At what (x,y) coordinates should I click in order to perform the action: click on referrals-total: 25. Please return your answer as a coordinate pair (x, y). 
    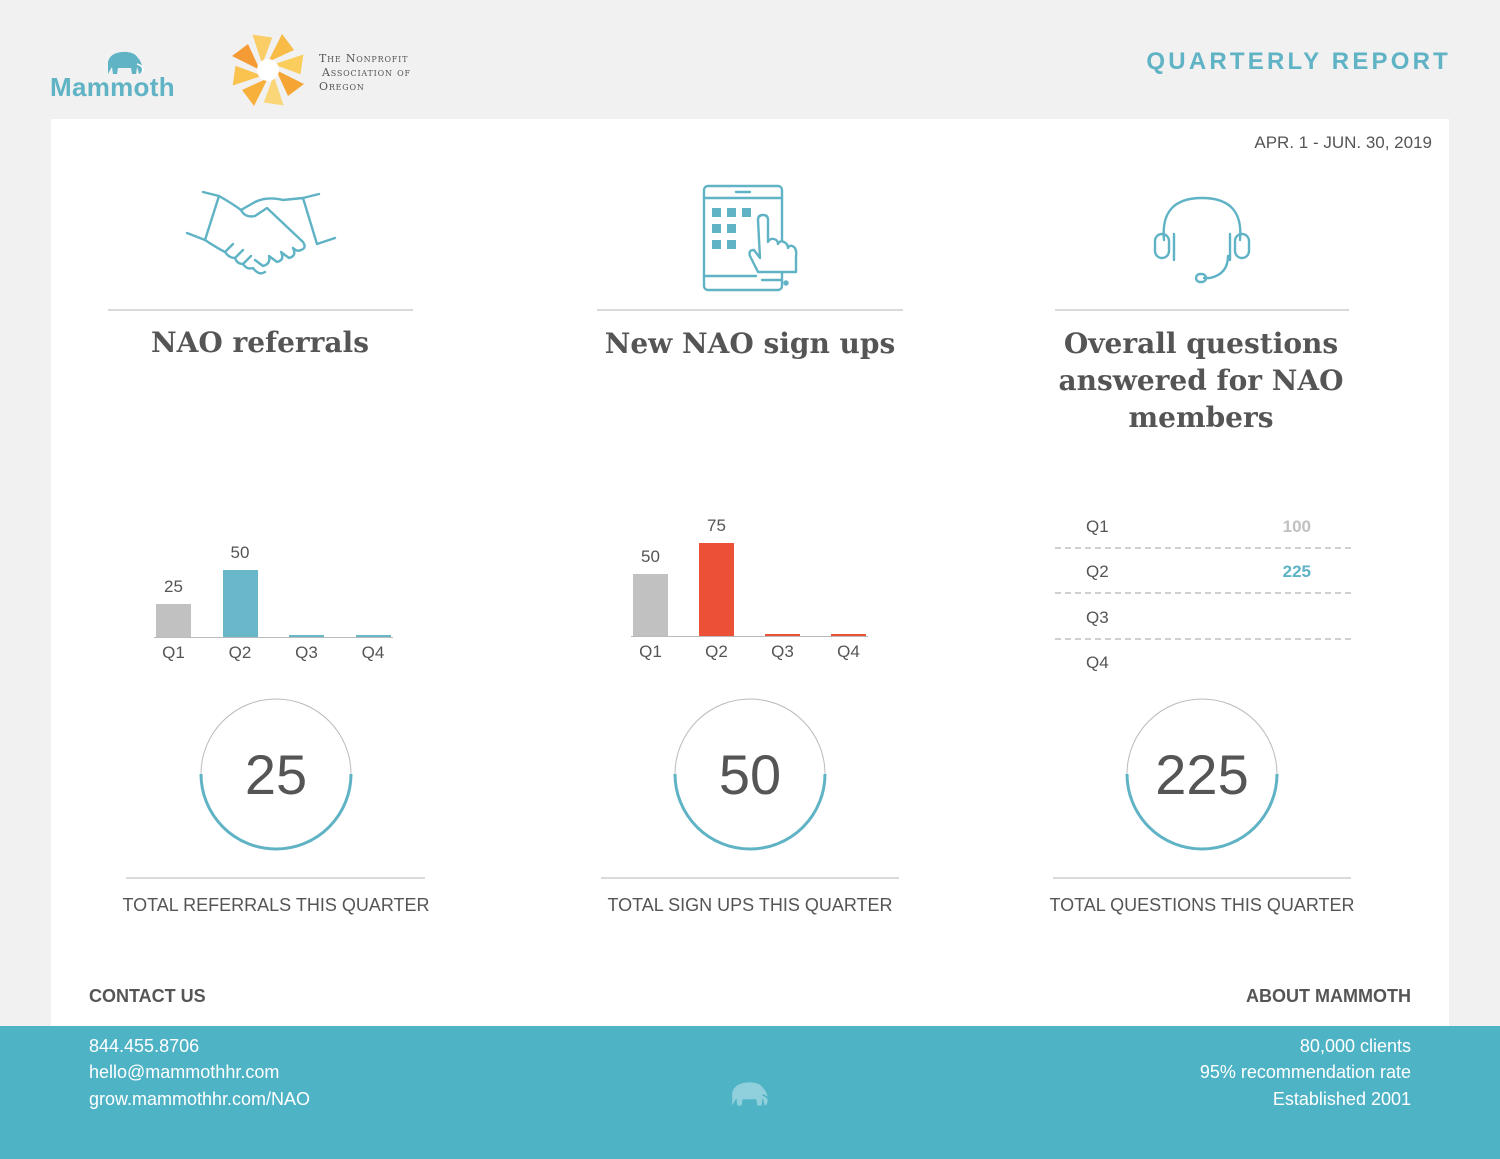
    Looking at the image, I should click on (276, 774).